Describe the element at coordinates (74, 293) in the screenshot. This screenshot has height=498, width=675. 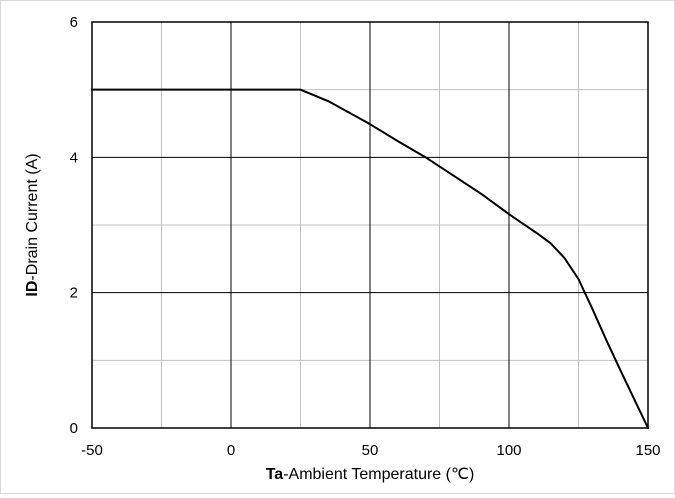
I see `y-tick-label: 2` at that location.